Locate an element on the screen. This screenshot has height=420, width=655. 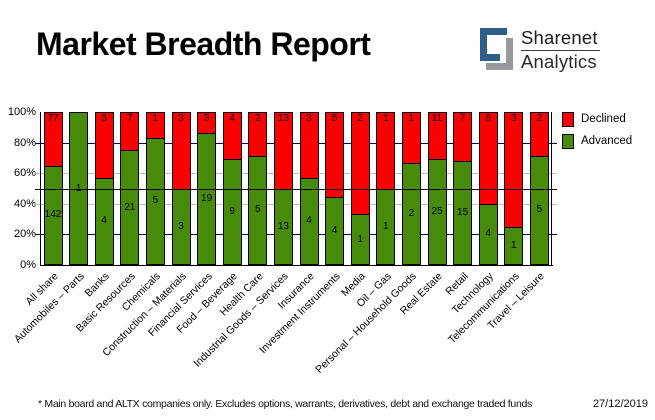
logo-company-name: Sharenet is located at coordinates (560, 39).